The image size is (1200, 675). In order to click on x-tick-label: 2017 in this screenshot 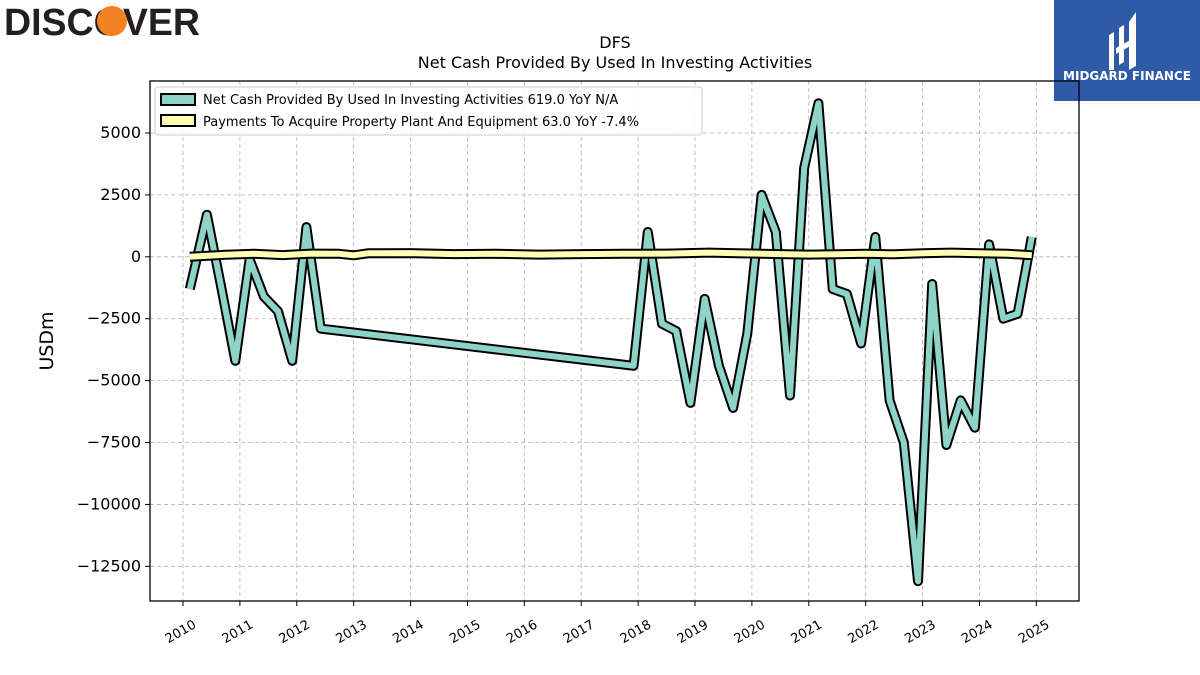, I will do `click(579, 632)`.